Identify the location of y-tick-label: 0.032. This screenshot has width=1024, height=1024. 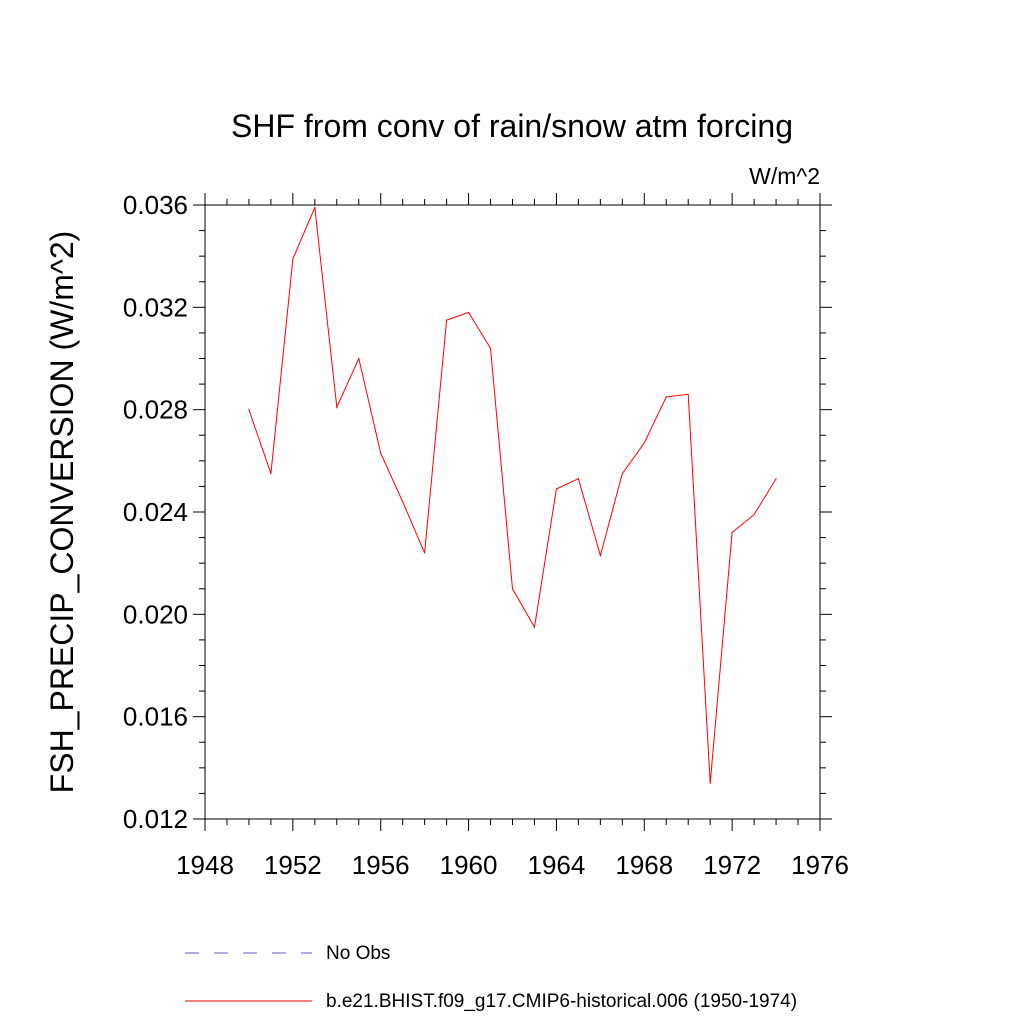
(155, 307).